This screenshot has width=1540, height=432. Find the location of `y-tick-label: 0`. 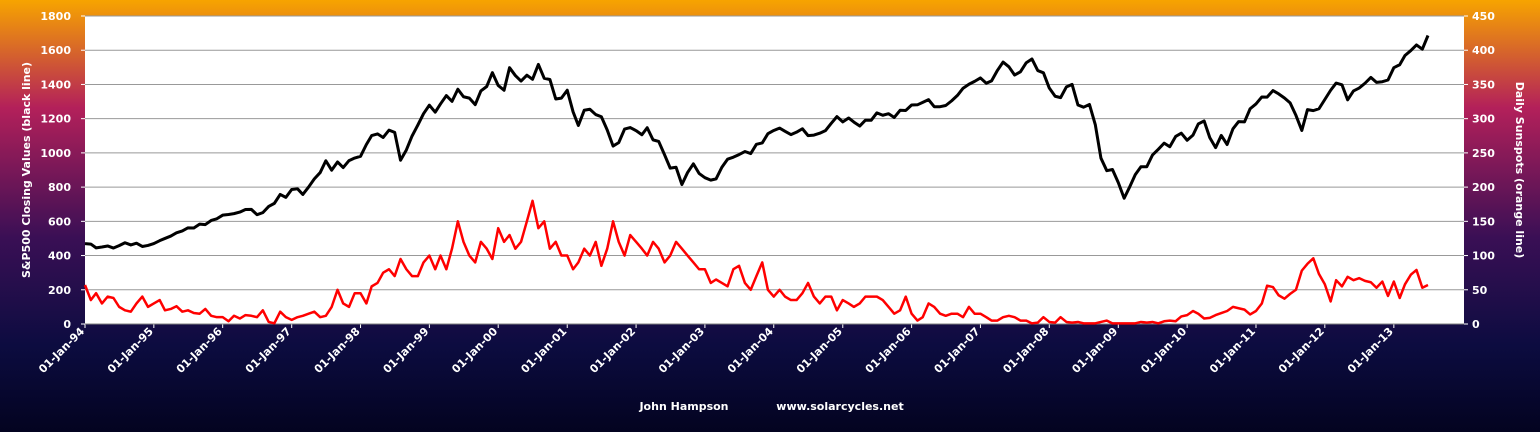

y-tick-label: 0 is located at coordinates (67, 324).